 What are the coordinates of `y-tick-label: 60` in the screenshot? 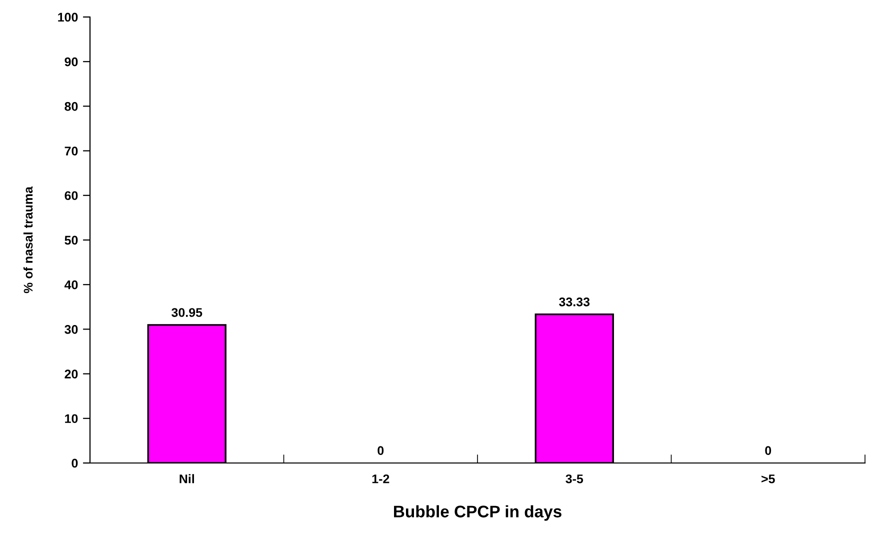 It's located at (71, 195).